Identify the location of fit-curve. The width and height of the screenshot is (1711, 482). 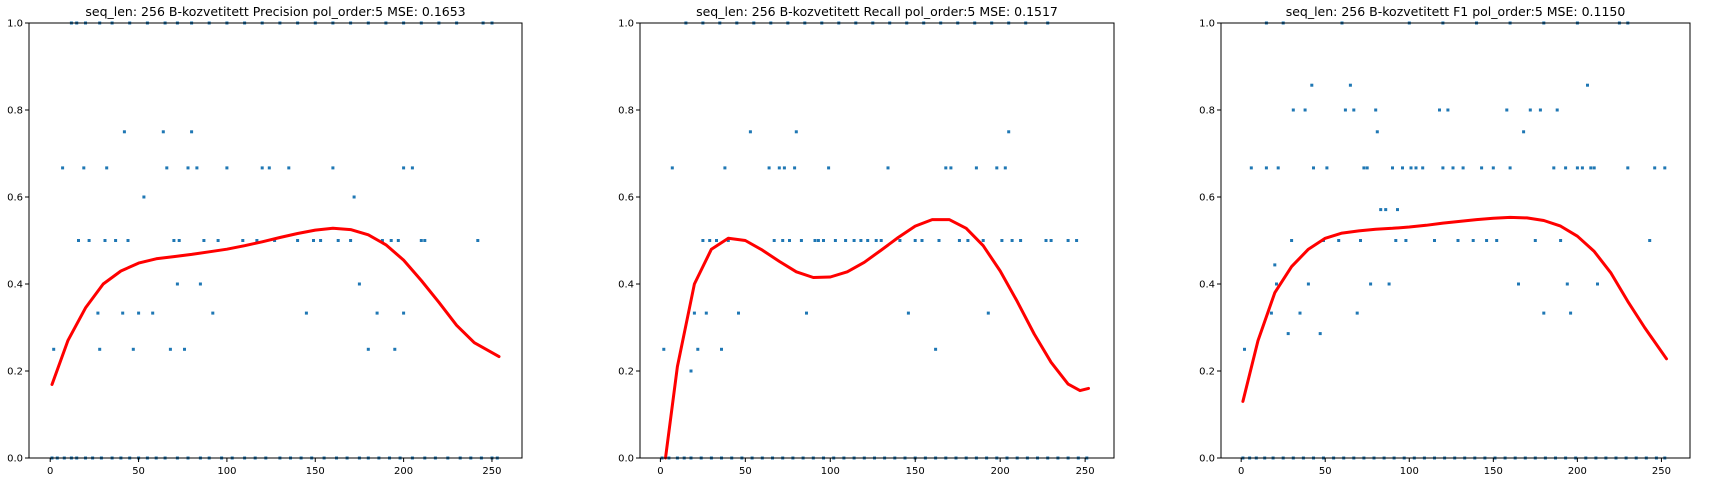
(275, 306).